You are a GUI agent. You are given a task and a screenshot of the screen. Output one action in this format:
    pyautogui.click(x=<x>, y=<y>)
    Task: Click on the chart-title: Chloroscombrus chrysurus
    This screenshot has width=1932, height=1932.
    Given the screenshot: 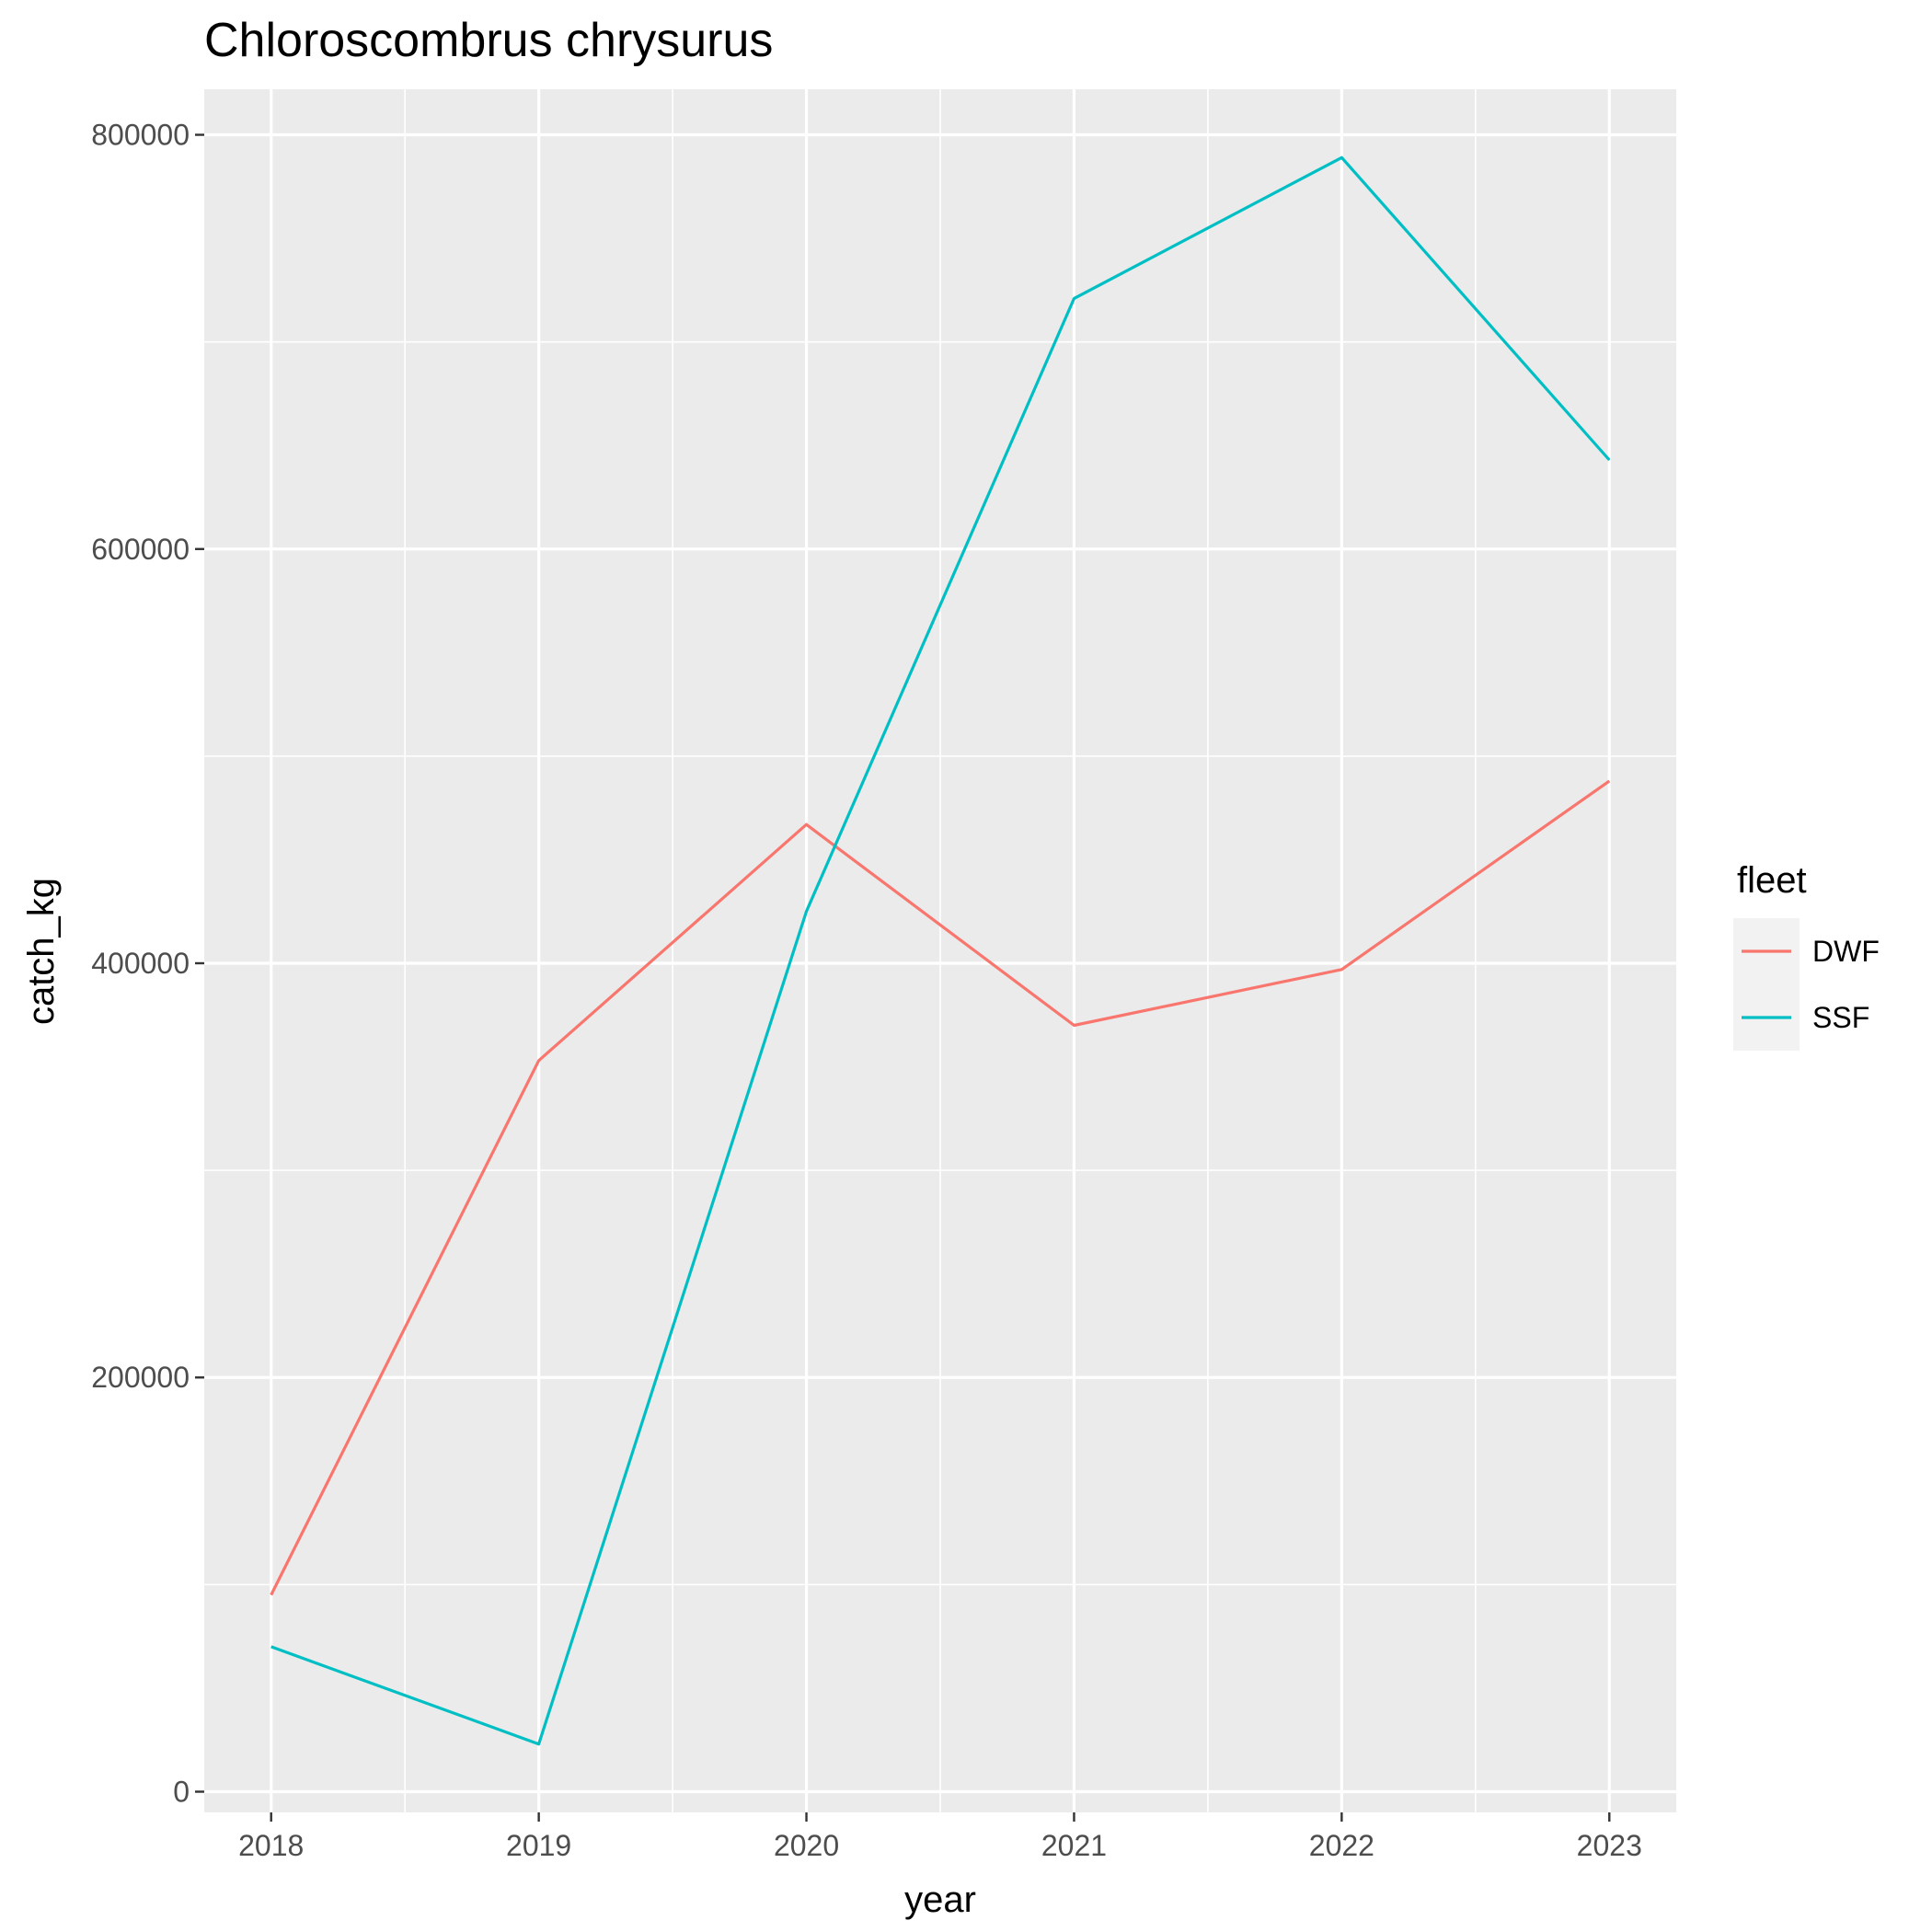 What is the action you would take?
    pyautogui.click(x=488, y=40)
    